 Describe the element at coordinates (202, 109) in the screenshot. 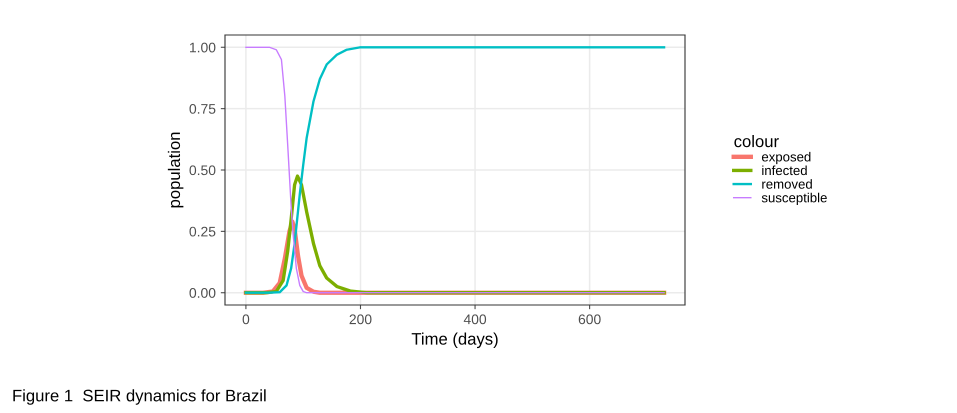

I see `y-tick-label: 0.75` at that location.